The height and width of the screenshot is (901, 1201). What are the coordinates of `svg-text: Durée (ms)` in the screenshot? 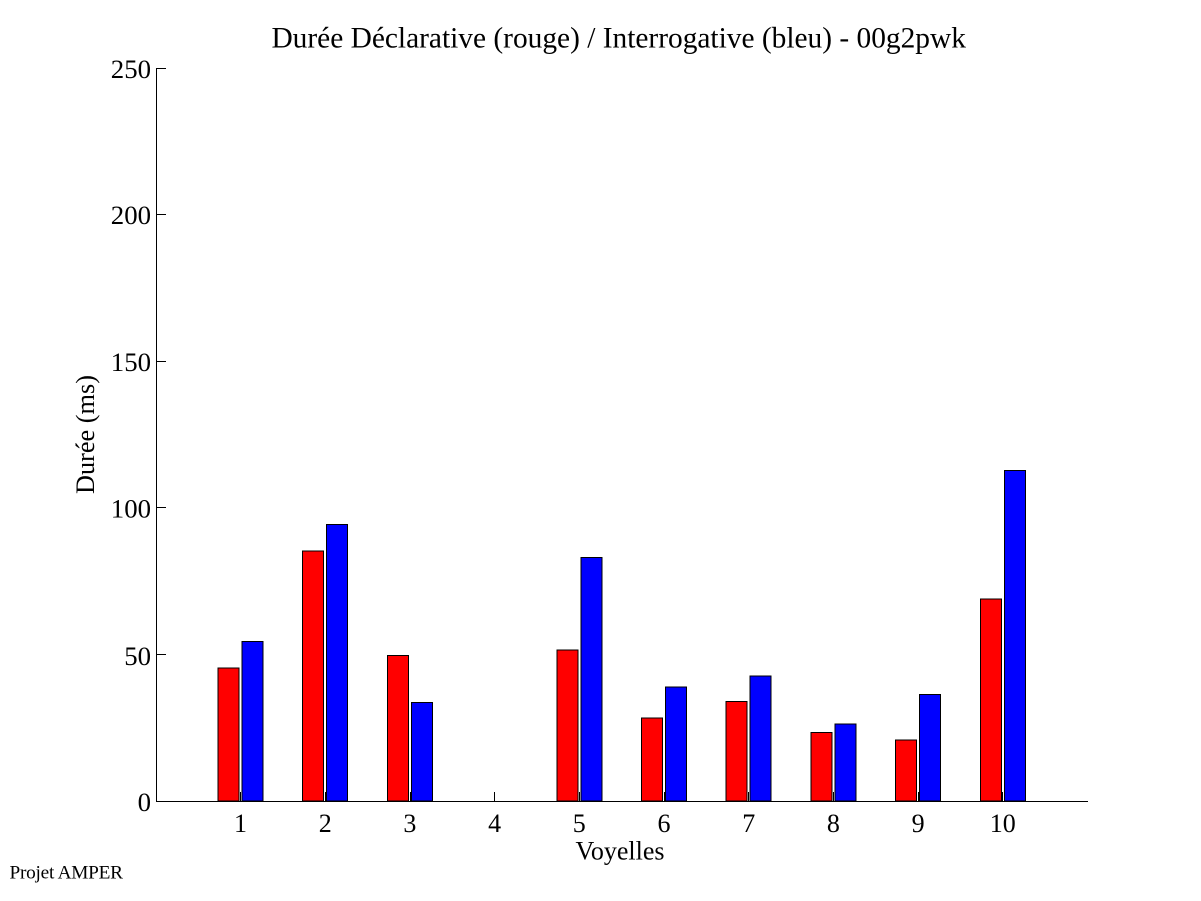 It's located at (85, 434).